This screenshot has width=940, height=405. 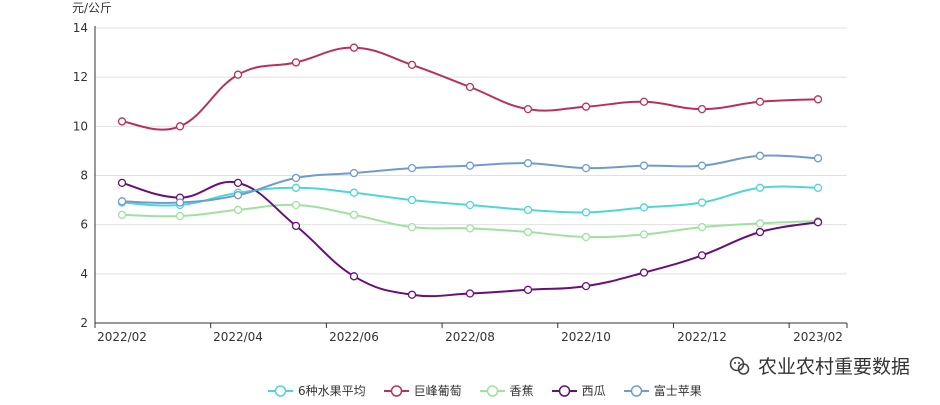 What do you see at coordinates (354, 337) in the screenshot?
I see `x-tick-label: 2022/06` at bounding box center [354, 337].